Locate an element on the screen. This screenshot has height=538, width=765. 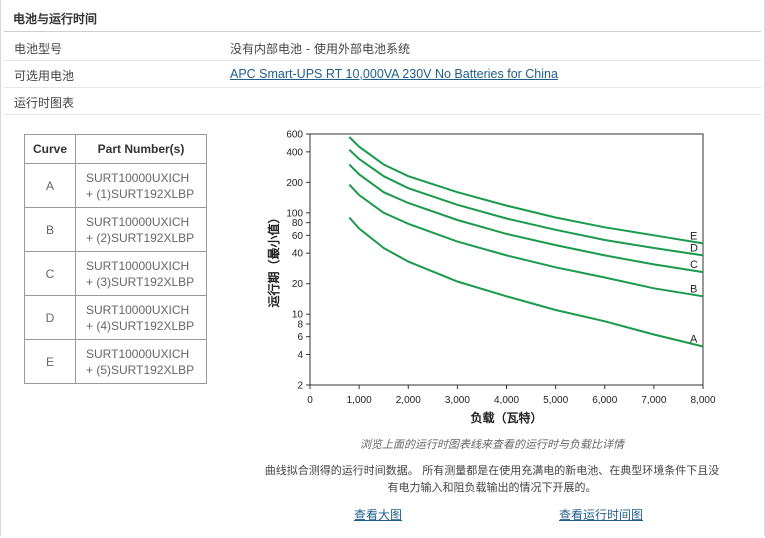
y-tick-label: 20 is located at coordinates (298, 284).